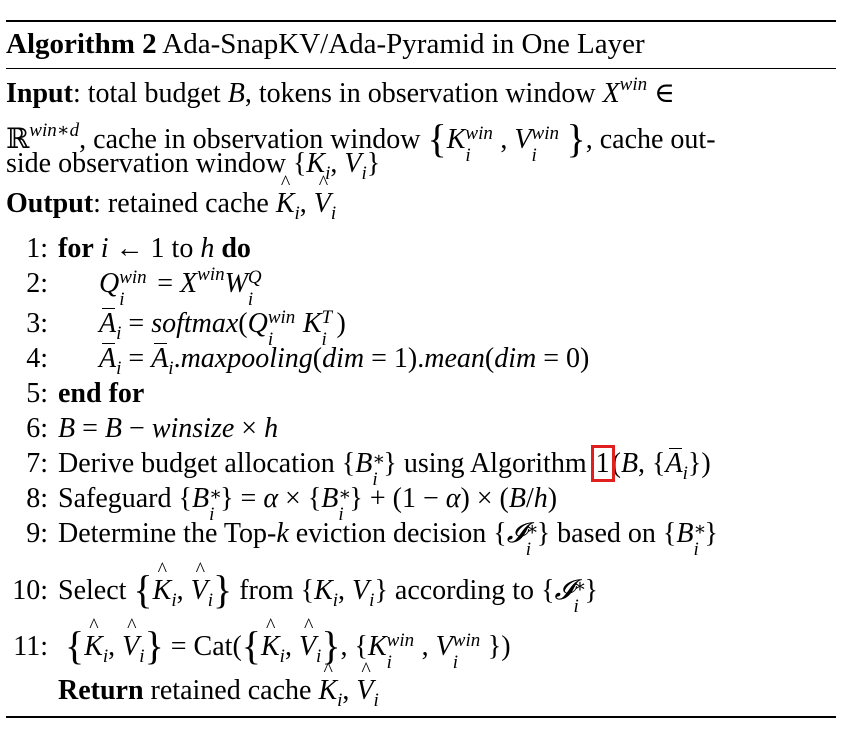 The image size is (858, 744). Describe the element at coordinates (421, 717) in the screenshot. I see `bottom-rule` at that location.